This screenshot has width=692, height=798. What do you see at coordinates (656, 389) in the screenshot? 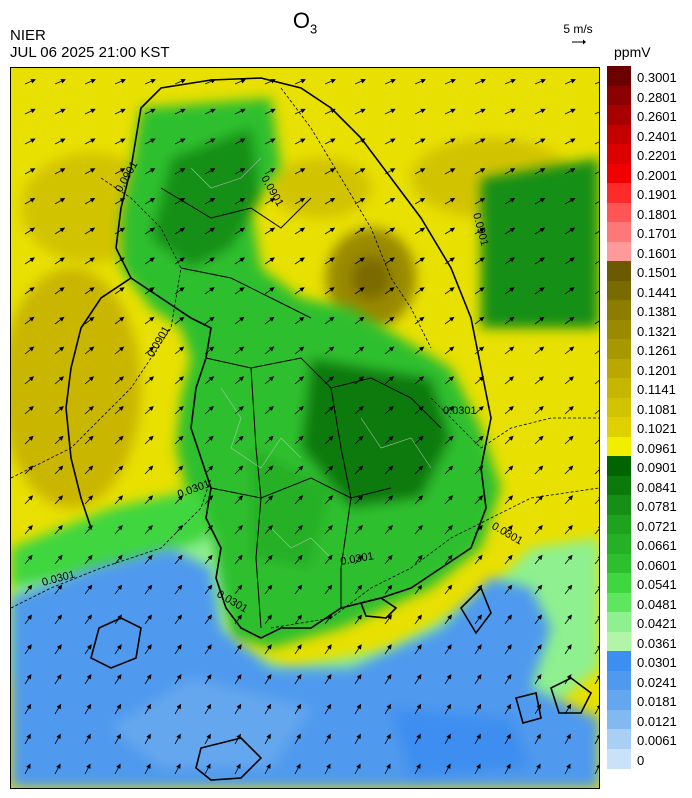
I see `legend-label: 0.1141` at bounding box center [656, 389].